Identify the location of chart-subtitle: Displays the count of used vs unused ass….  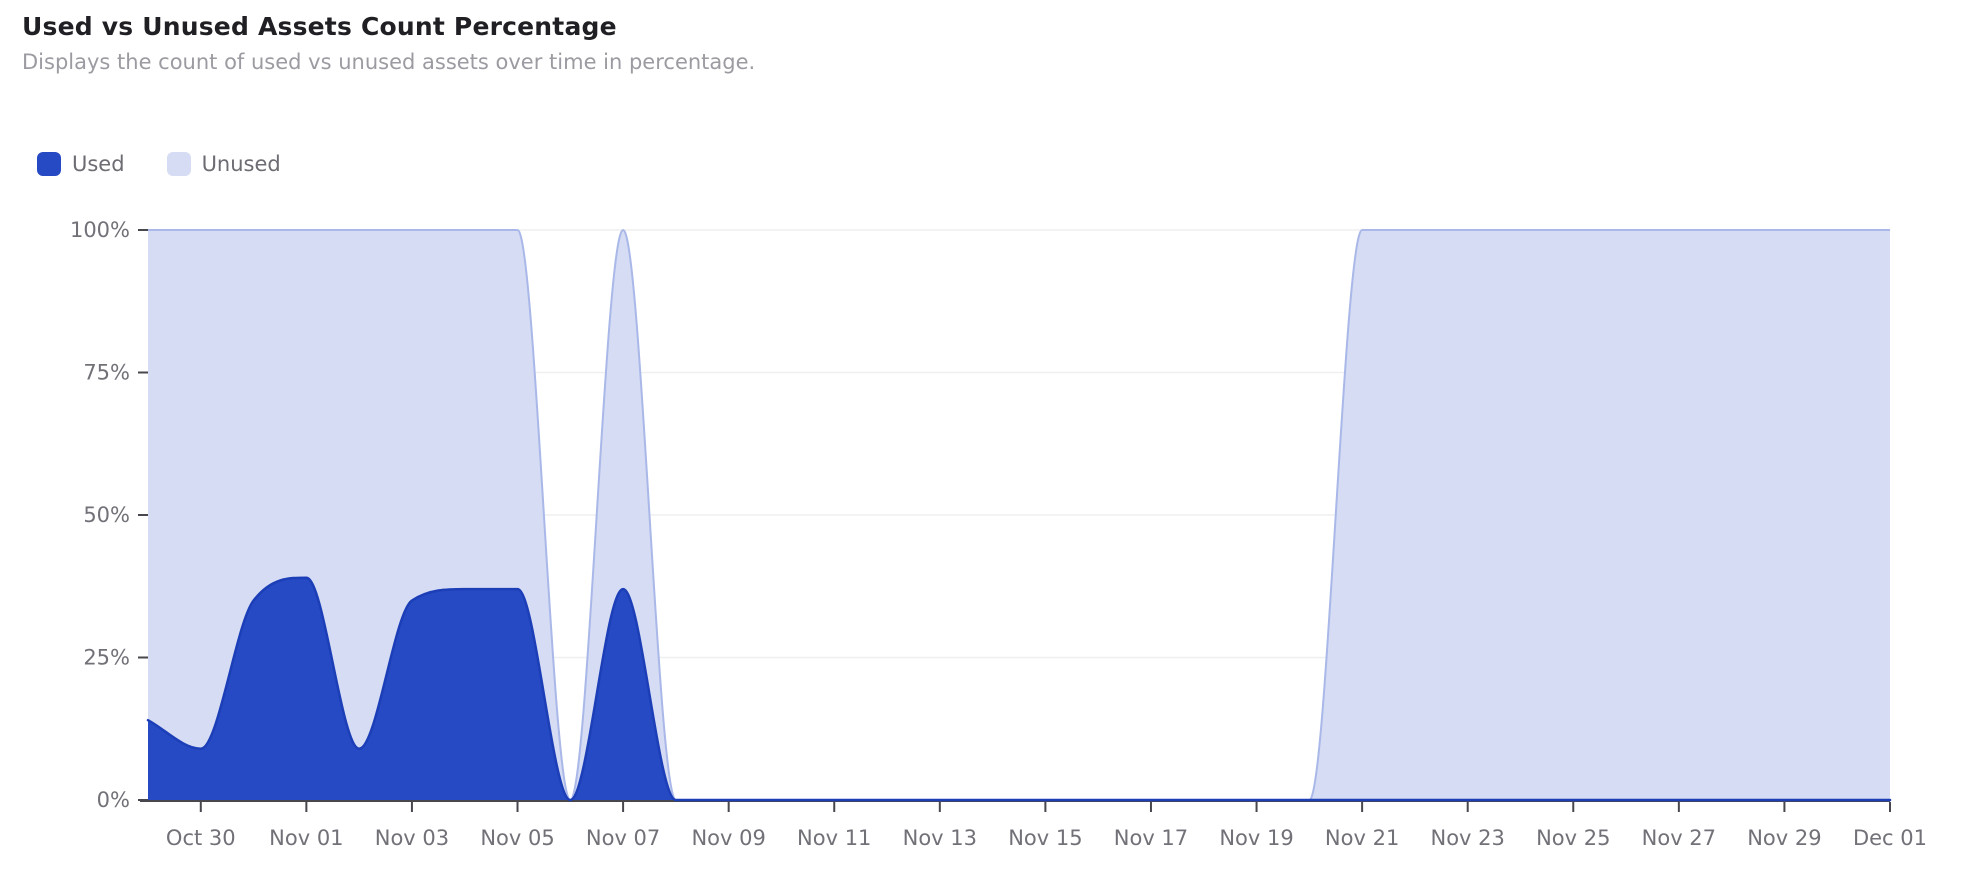
(389, 62).